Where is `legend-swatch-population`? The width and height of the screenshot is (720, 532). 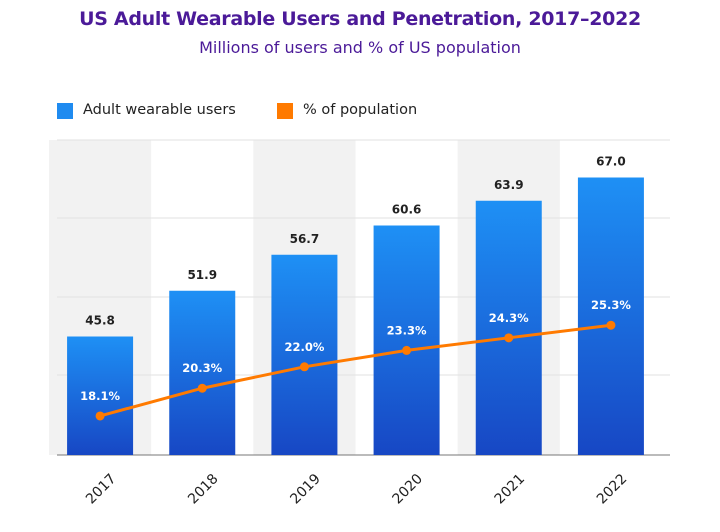 legend-swatch-population is located at coordinates (285, 111).